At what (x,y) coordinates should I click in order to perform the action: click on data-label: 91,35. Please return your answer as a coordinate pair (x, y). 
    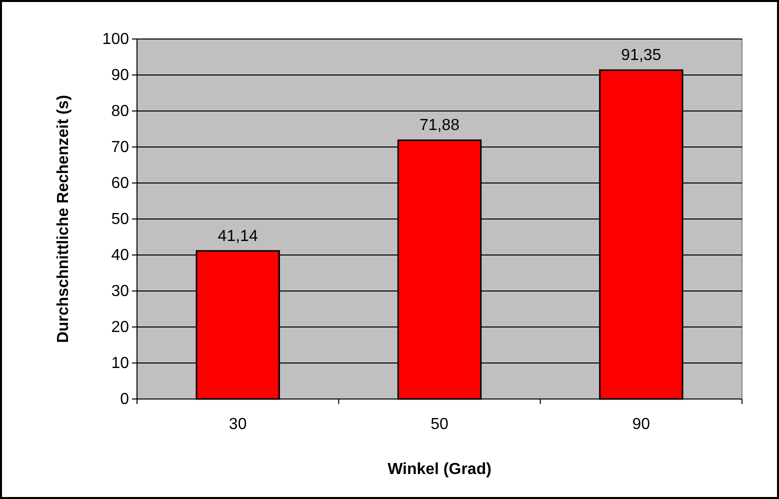
    Looking at the image, I should click on (641, 55).